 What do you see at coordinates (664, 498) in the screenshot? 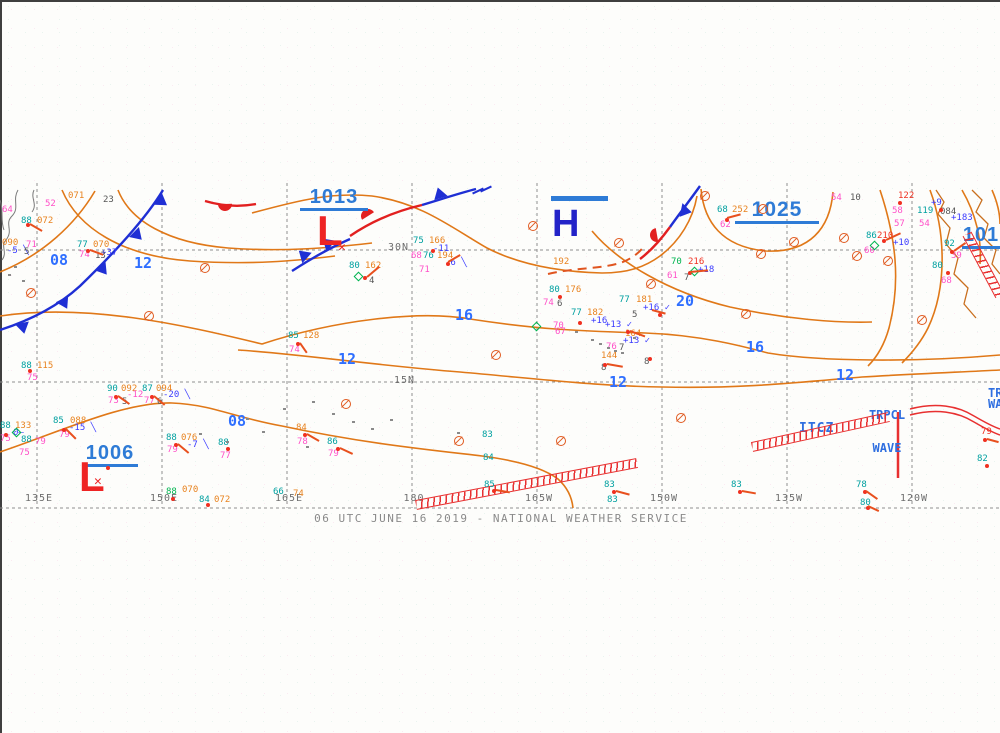
I see `grid-label-longitude: 150W` at bounding box center [664, 498].